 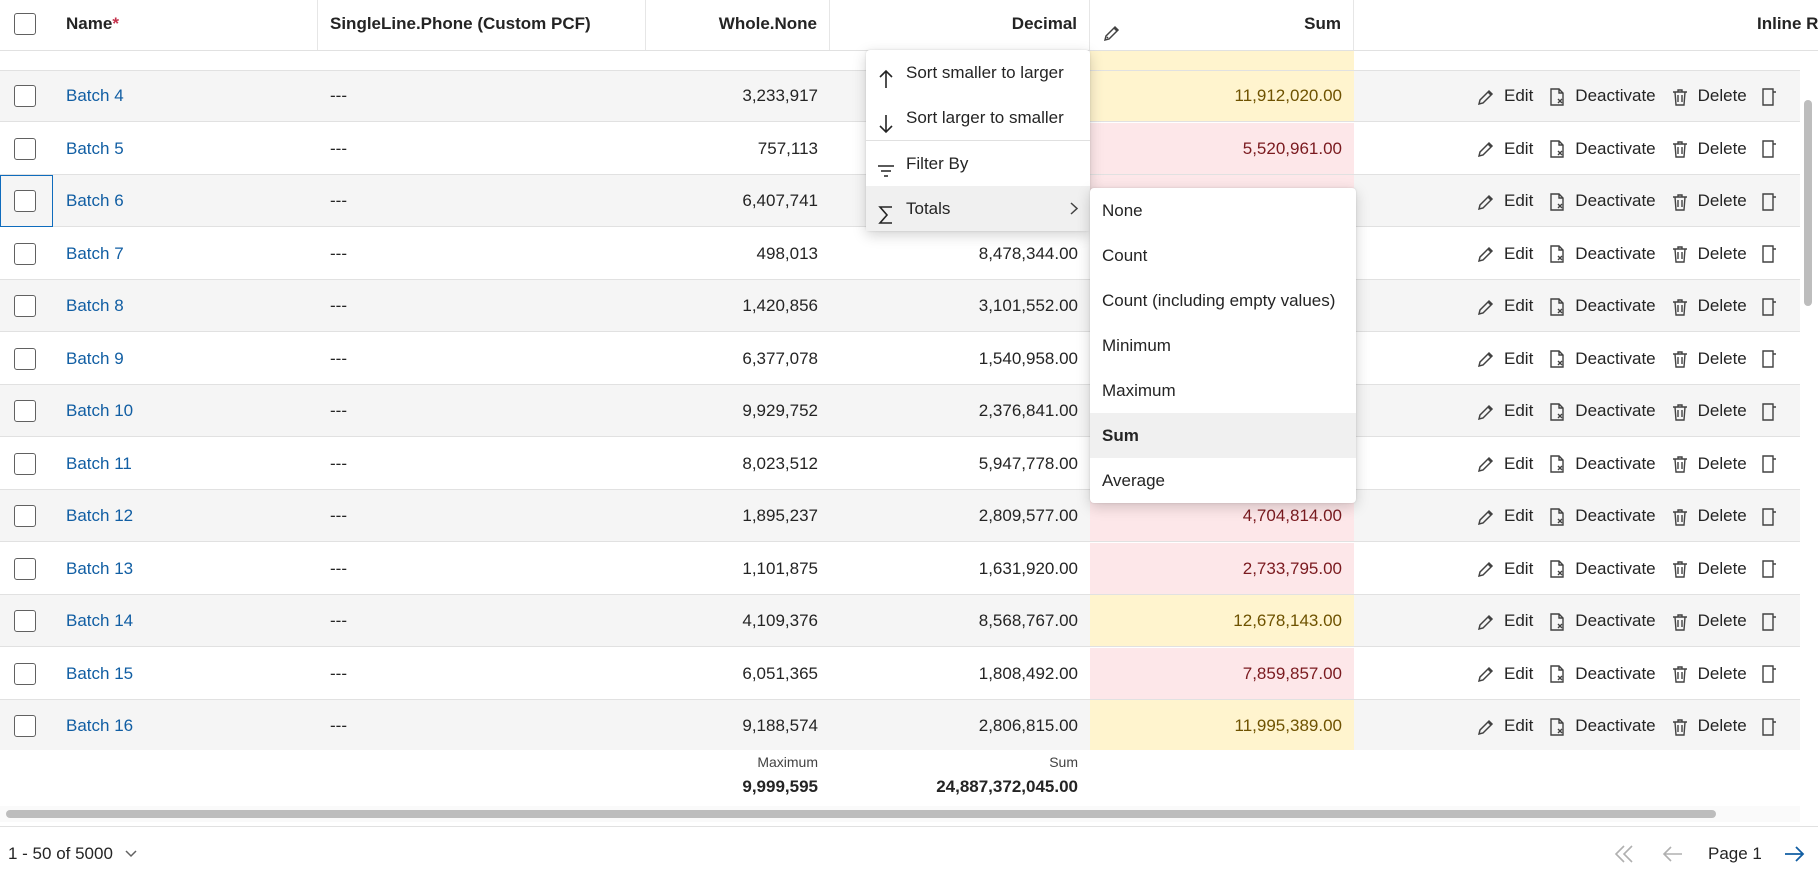 I want to click on record-link: Batch 13, so click(x=100, y=568).